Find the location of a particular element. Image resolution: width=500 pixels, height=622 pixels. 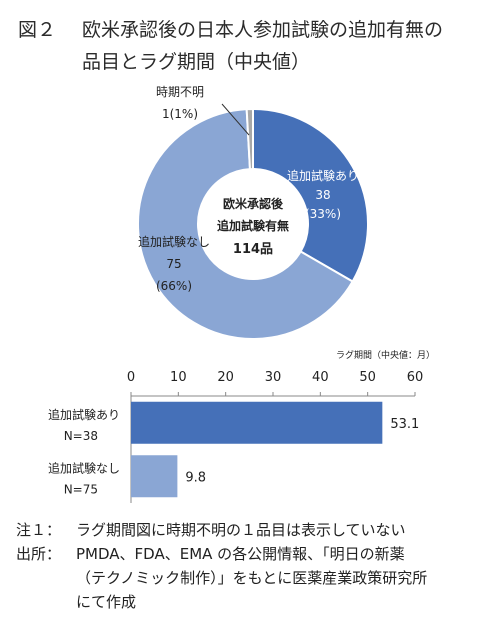

x-tick-label: 30 is located at coordinates (273, 377).